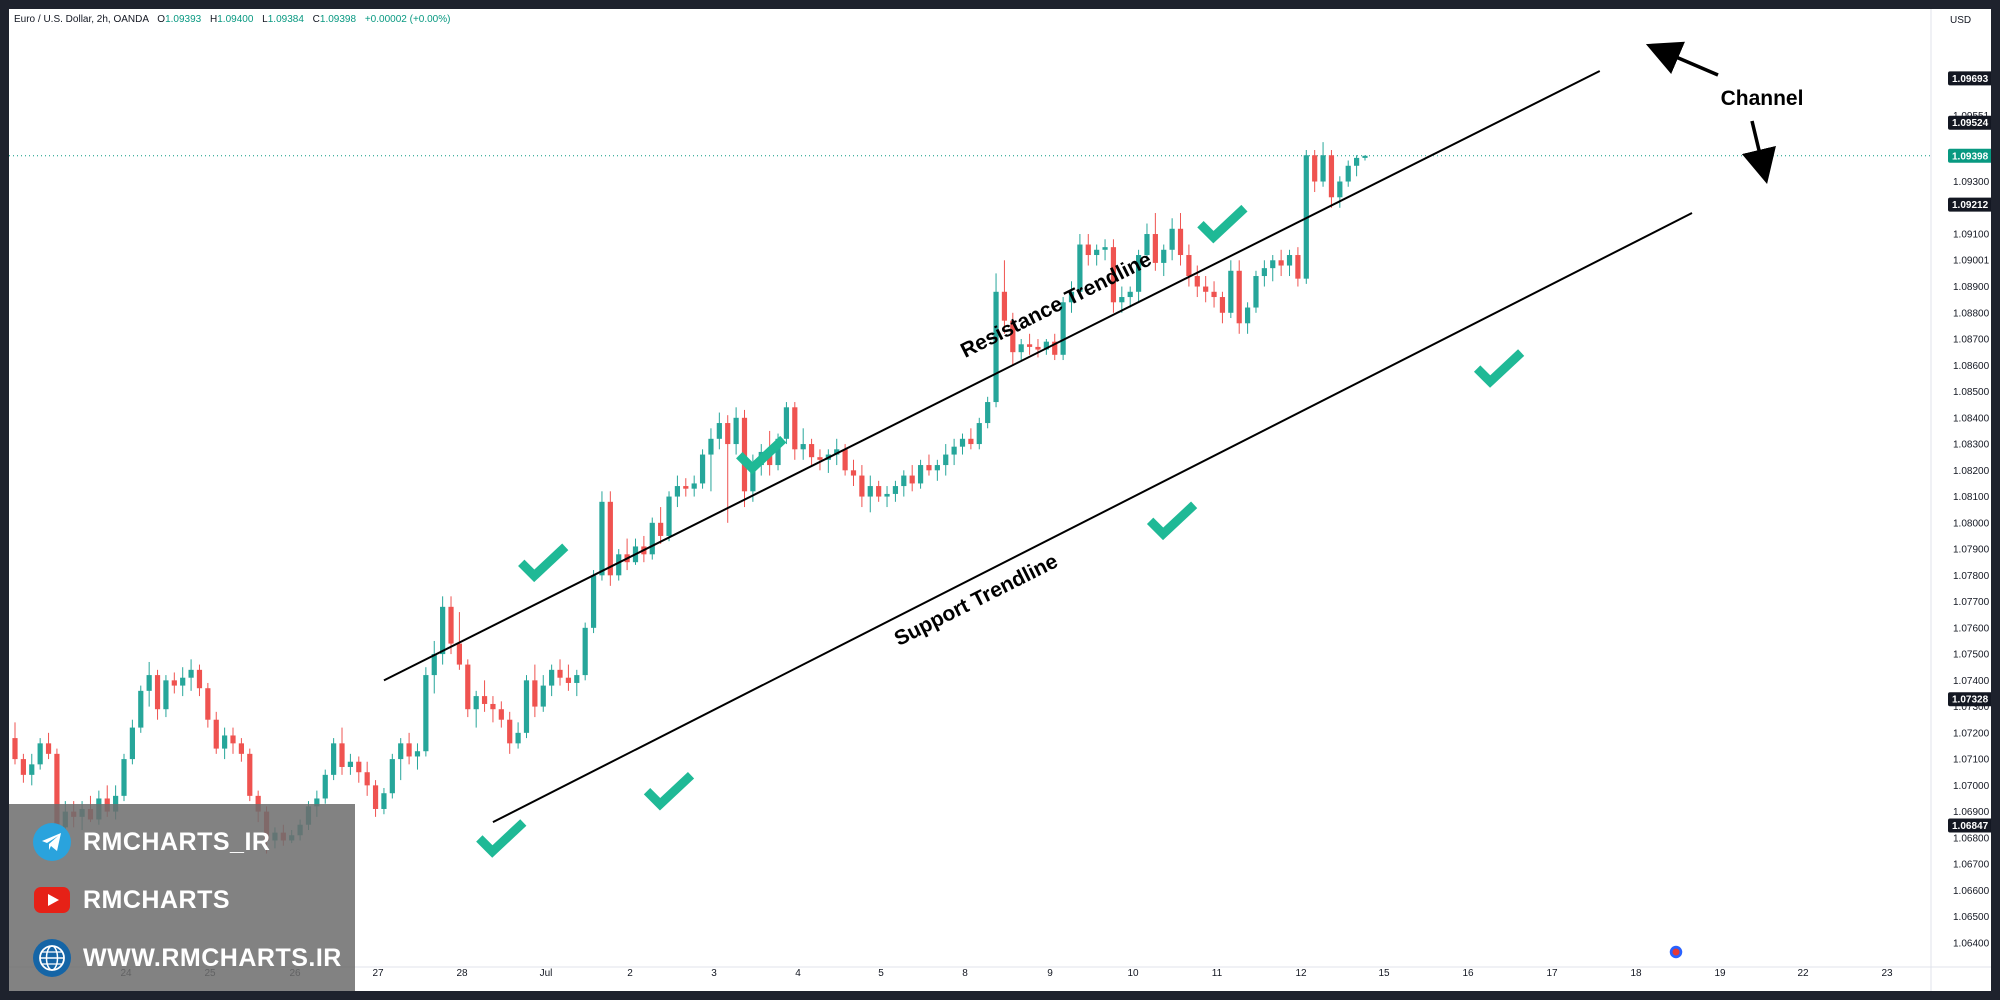 The height and width of the screenshot is (1000, 2000). I want to click on price-badge-label: 1.07328, so click(1970, 700).